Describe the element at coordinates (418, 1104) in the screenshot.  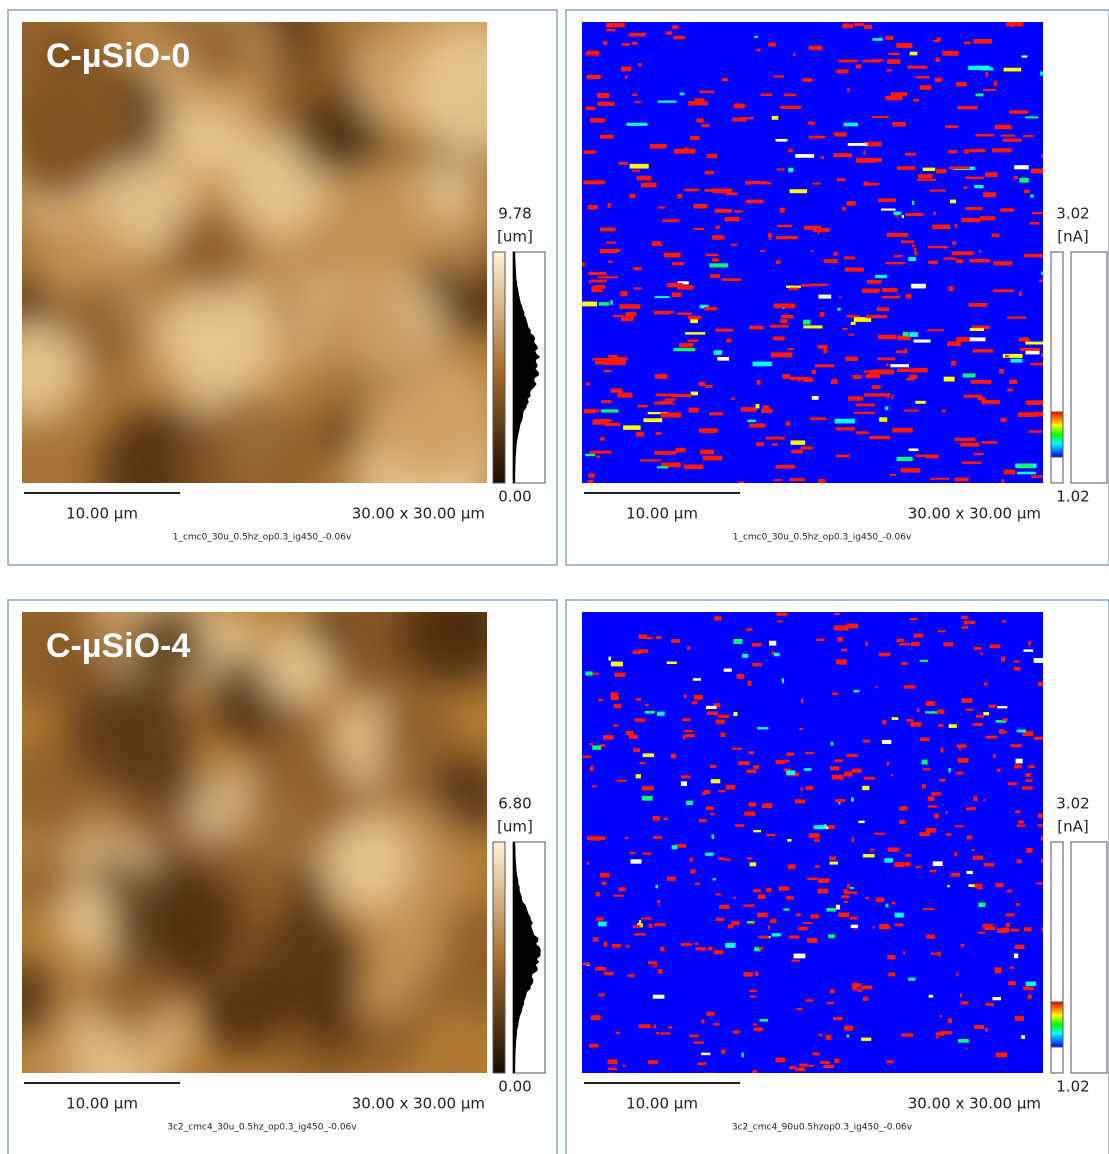
I see `scan-size: 30.00 x 30.00 µm` at that location.